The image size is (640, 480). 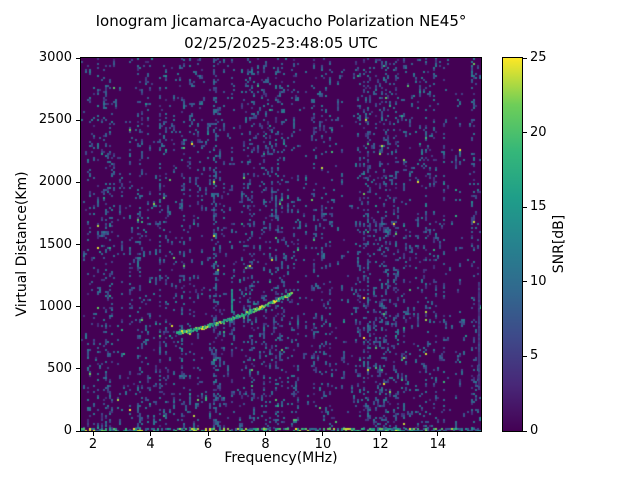 What do you see at coordinates (538, 132) in the screenshot?
I see `colorbar-tick-label: 20` at bounding box center [538, 132].